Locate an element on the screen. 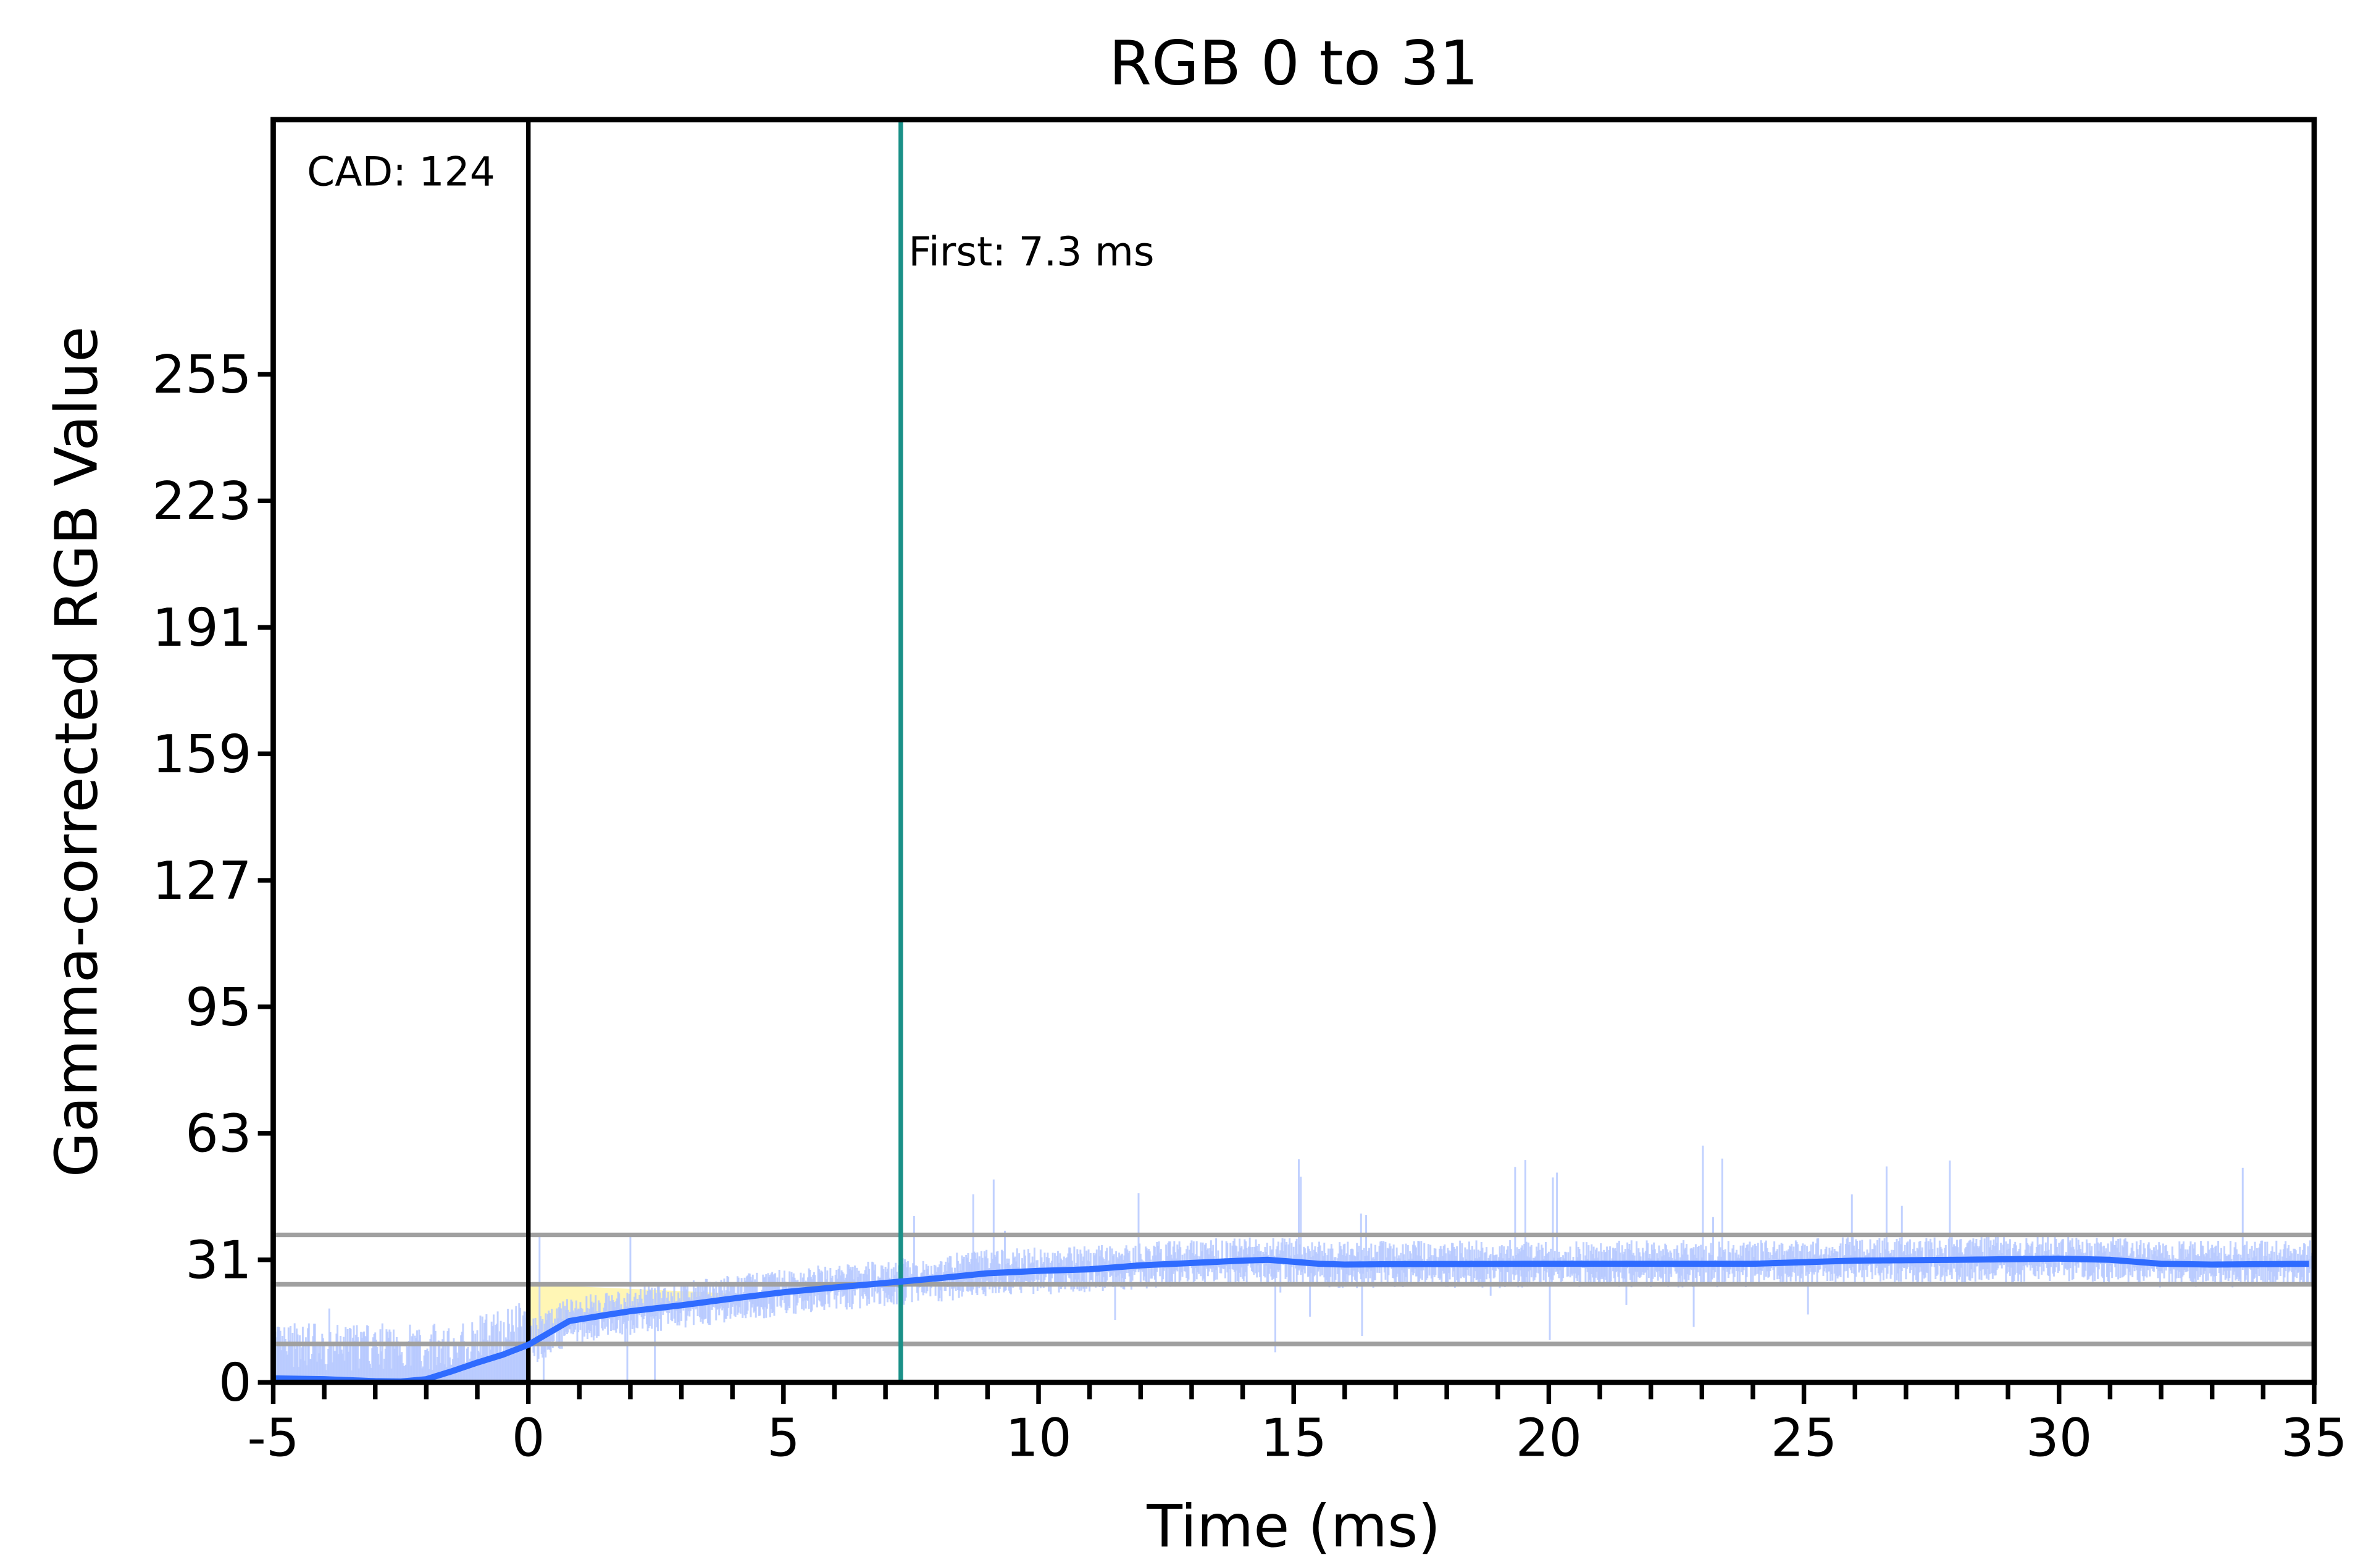 Image resolution: width=2371 pixels, height=1568 pixels. x-tick-label: 0 is located at coordinates (528, 1438).